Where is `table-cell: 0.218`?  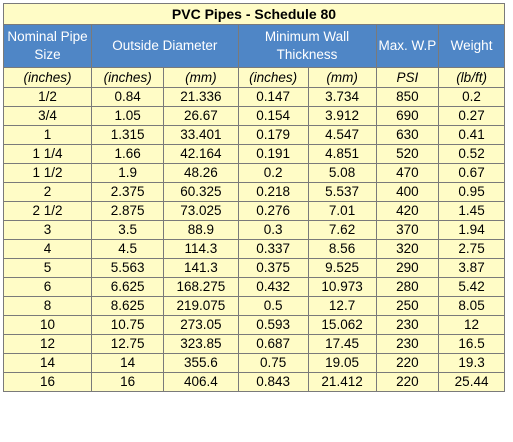
table-cell: 0.218 is located at coordinates (273, 192).